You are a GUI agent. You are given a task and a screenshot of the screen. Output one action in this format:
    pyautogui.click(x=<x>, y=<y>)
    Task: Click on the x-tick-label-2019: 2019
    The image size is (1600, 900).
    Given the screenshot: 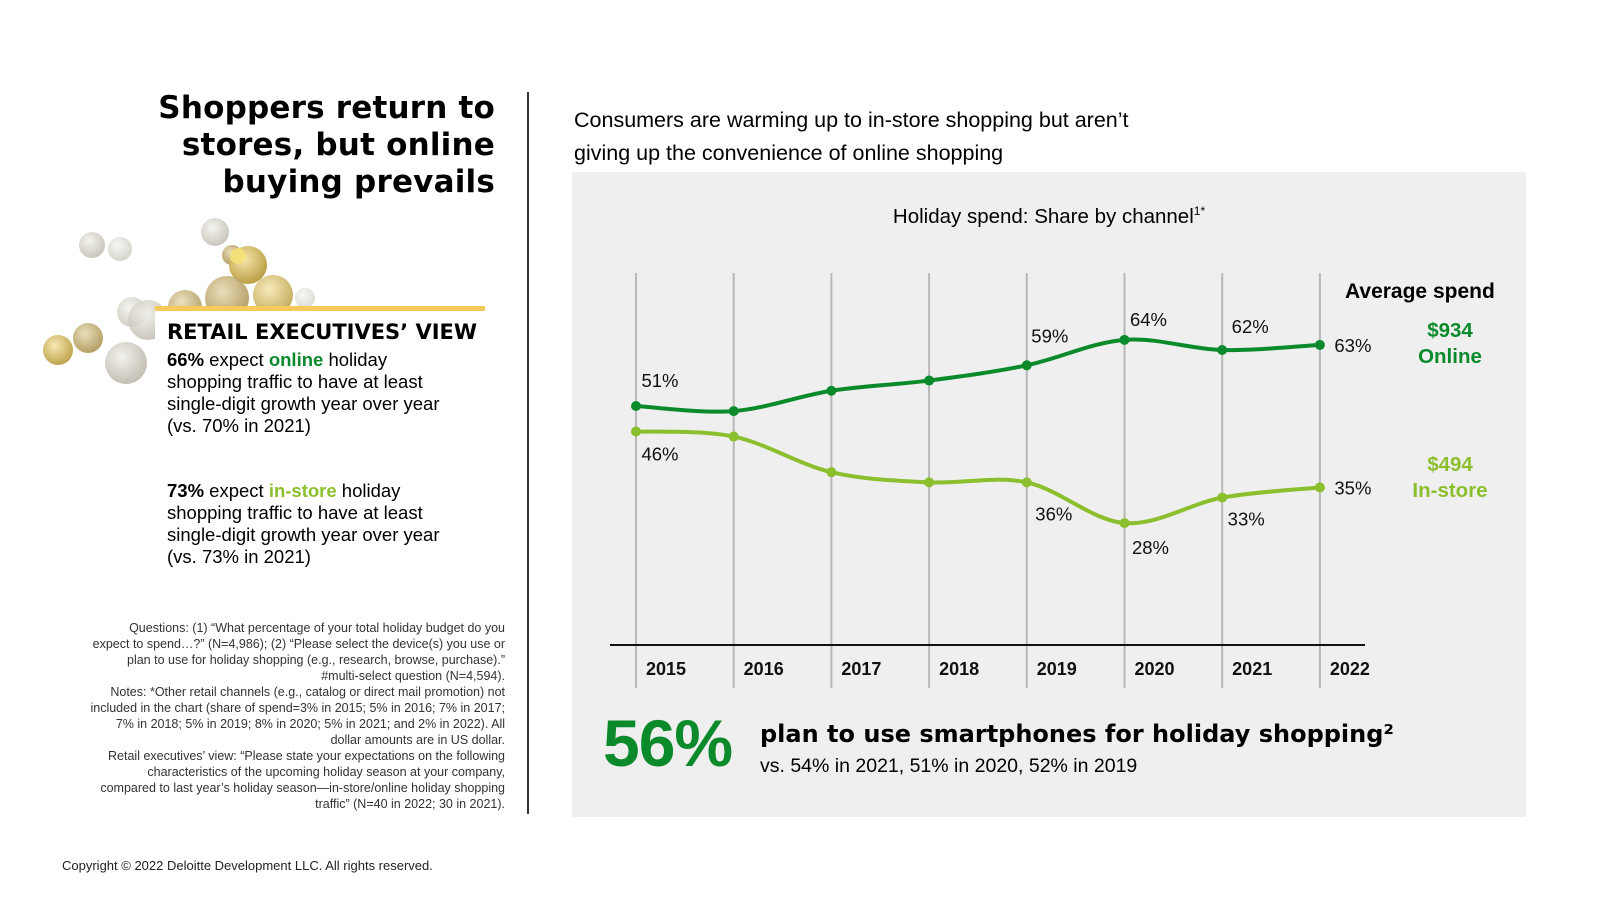 What is the action you would take?
    pyautogui.click(x=1057, y=669)
    